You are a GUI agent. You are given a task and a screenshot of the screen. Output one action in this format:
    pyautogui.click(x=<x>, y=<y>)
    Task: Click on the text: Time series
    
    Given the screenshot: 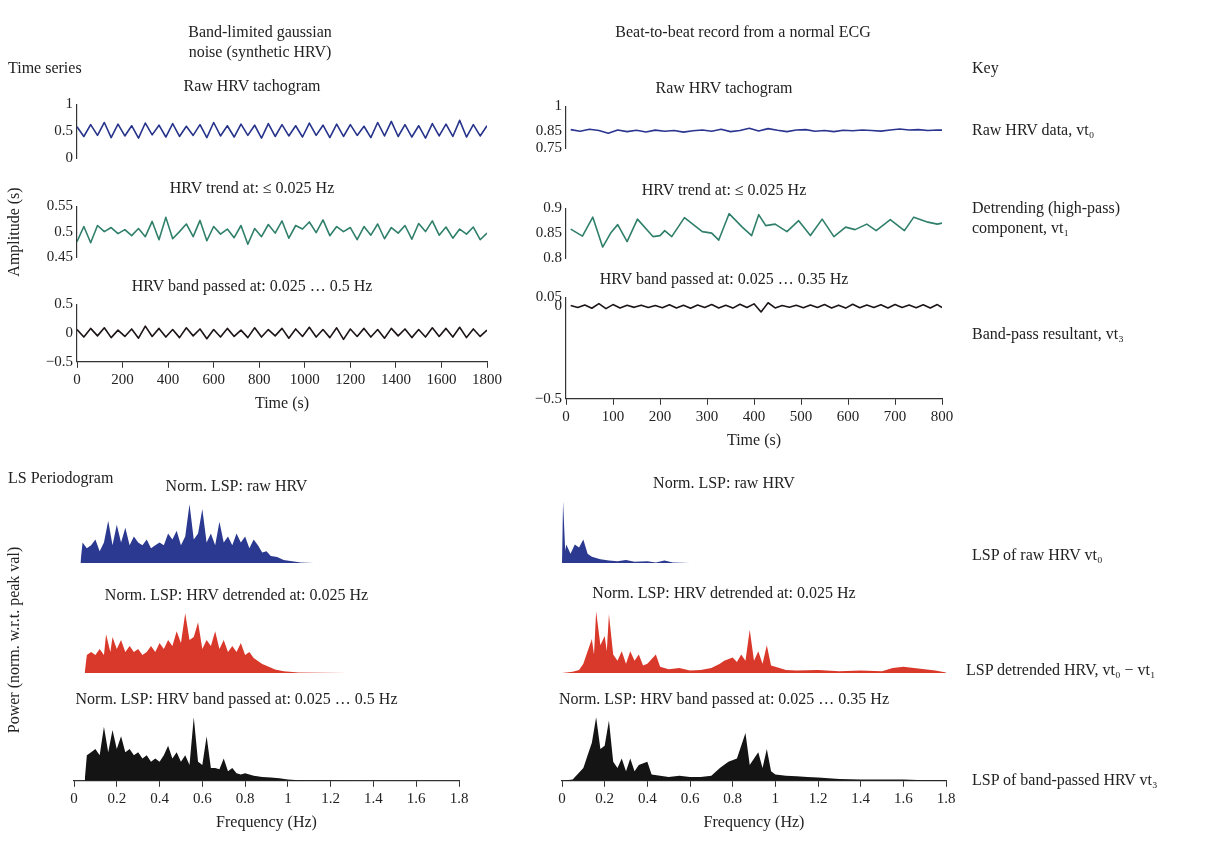 What is the action you would take?
    pyautogui.click(x=45, y=68)
    